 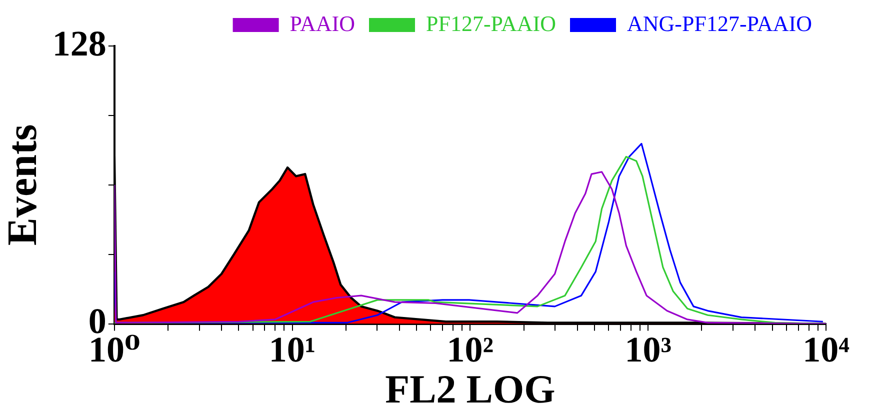 What do you see at coordinates (491, 23) in the screenshot?
I see `legend-label: PF127-PAAIO` at bounding box center [491, 23].